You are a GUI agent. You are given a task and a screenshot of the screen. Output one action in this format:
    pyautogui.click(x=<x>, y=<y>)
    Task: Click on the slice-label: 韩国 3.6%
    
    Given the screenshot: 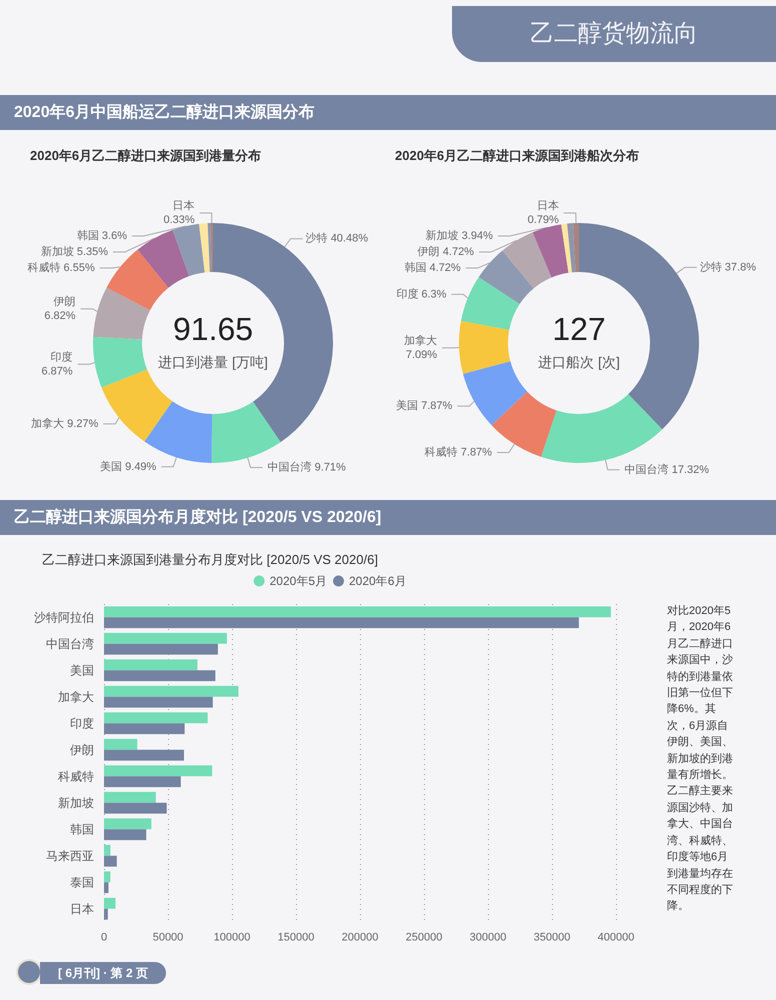 What is the action you would take?
    pyautogui.click(x=102, y=235)
    